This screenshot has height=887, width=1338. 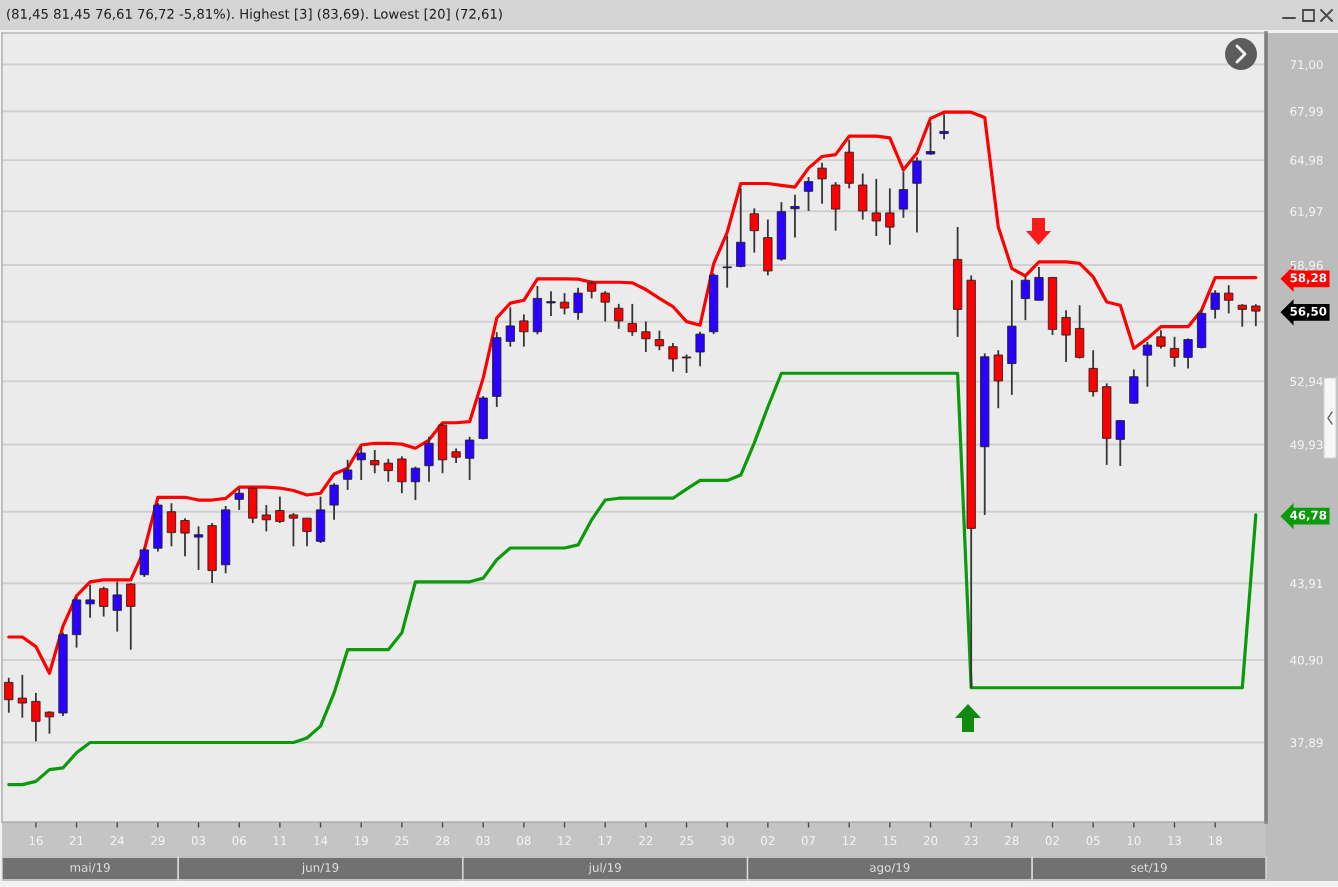 What do you see at coordinates (1306, 265) in the screenshot?
I see `y-tick-label: 58,96` at bounding box center [1306, 265].